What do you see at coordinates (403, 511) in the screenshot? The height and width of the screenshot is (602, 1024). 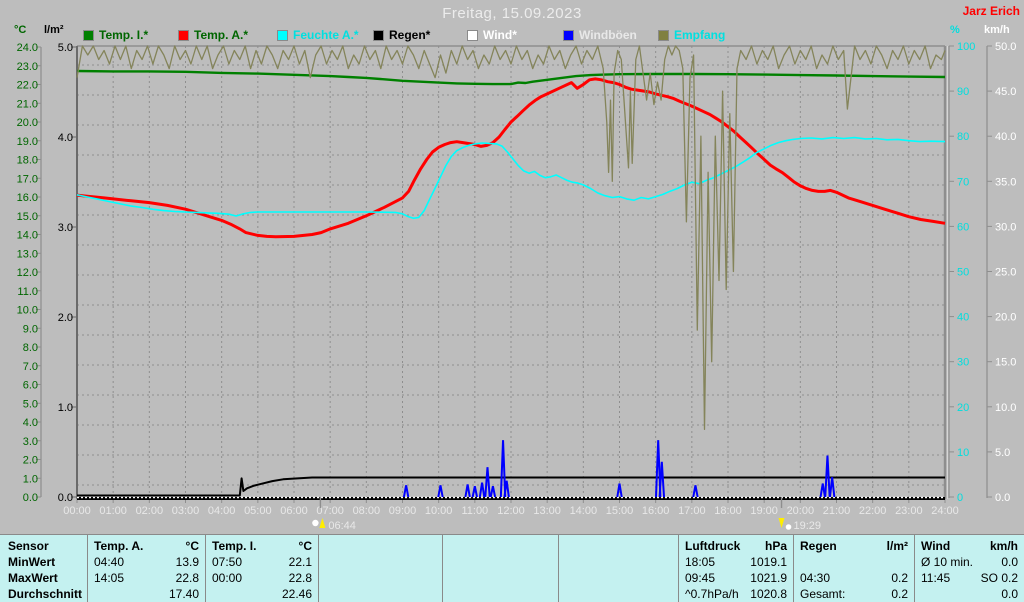 I see `x-axis-label: 09:00` at bounding box center [403, 511].